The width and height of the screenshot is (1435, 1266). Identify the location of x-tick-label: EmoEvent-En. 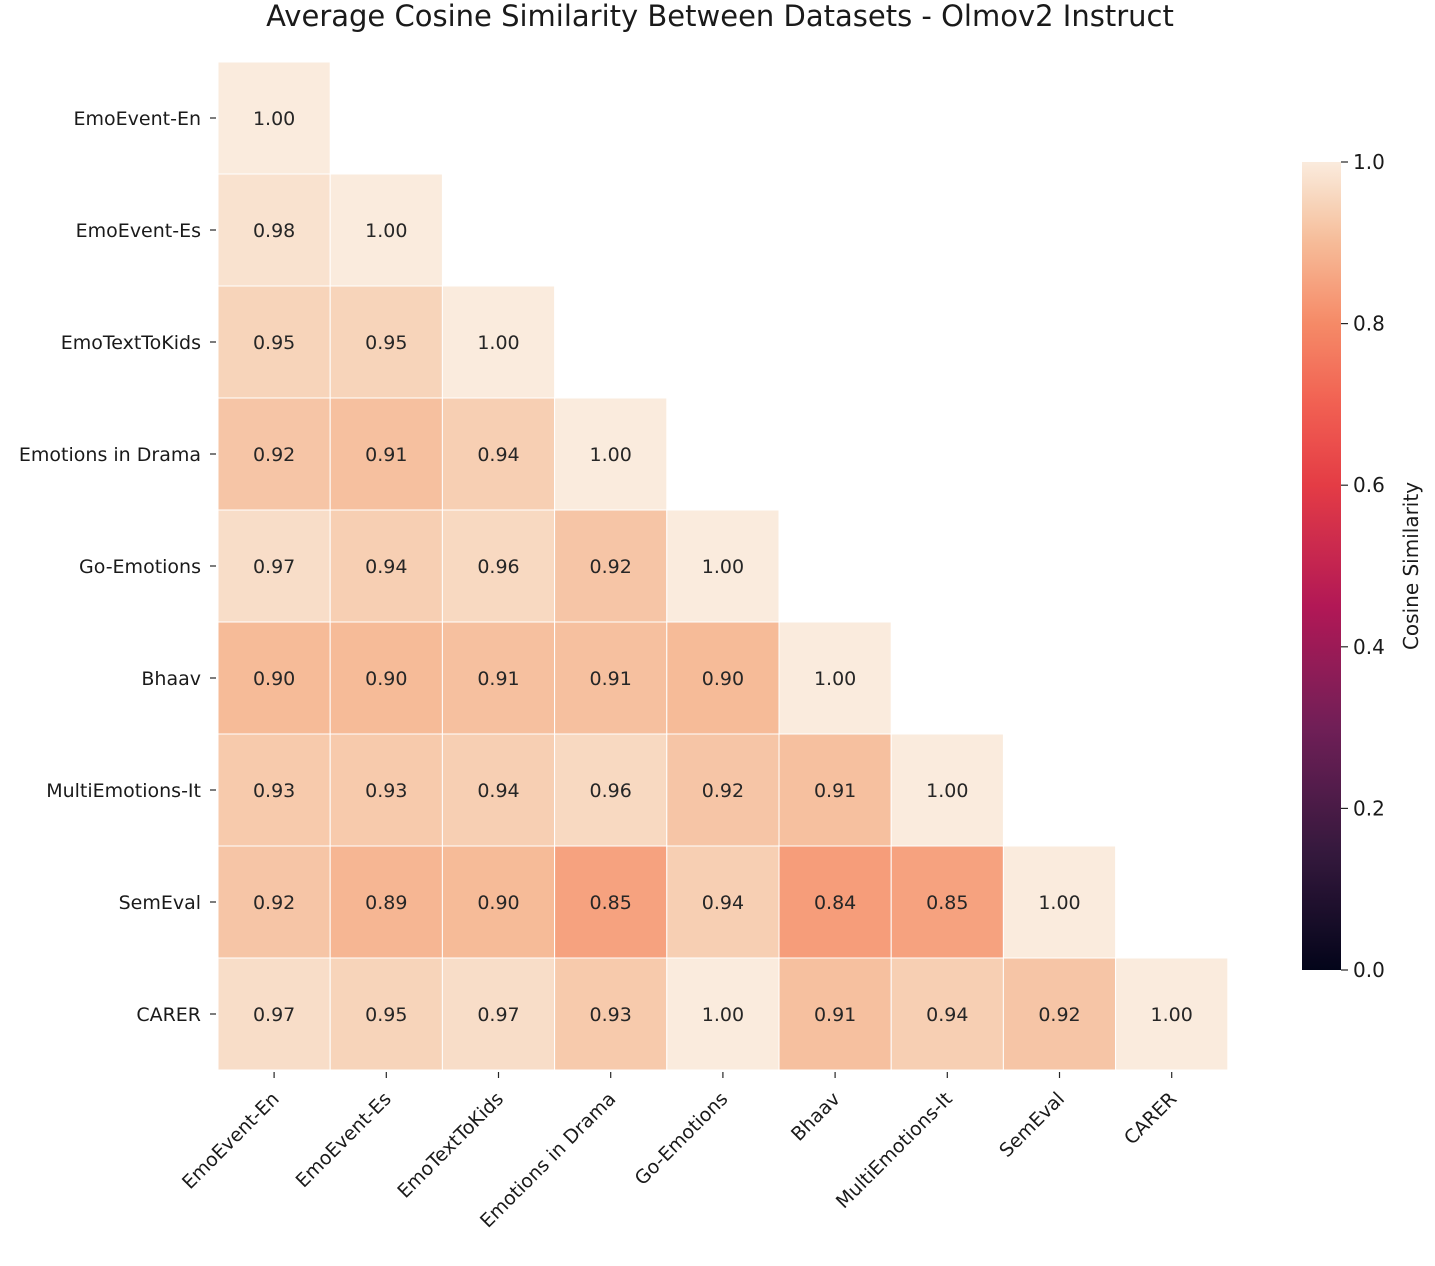
(231, 1141).